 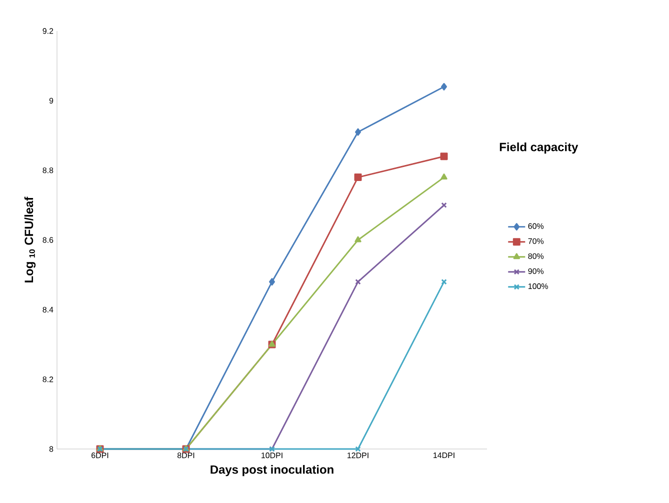 I want to click on x-axis-title: Days post inoculation, so click(x=272, y=470).